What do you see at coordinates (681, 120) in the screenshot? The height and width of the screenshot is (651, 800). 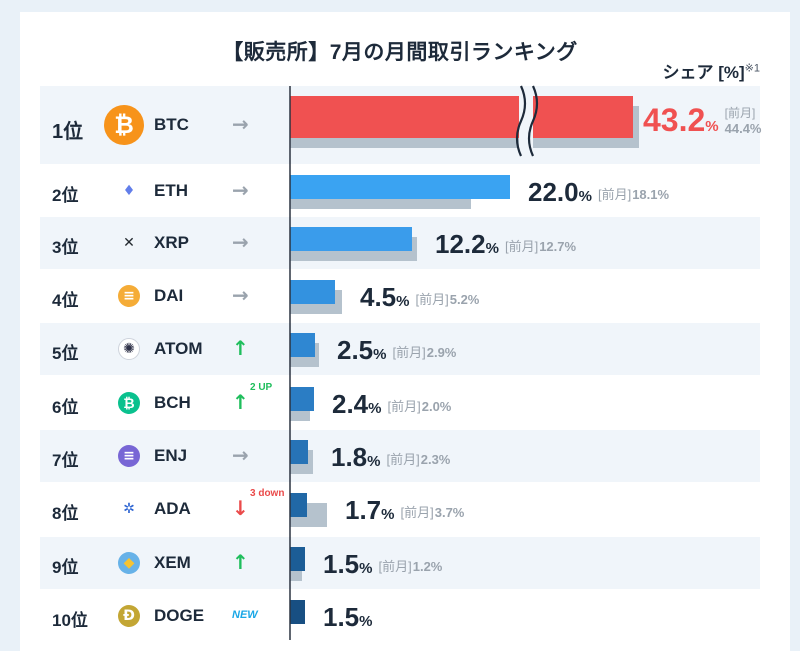 I see `value-label: 43.2%` at bounding box center [681, 120].